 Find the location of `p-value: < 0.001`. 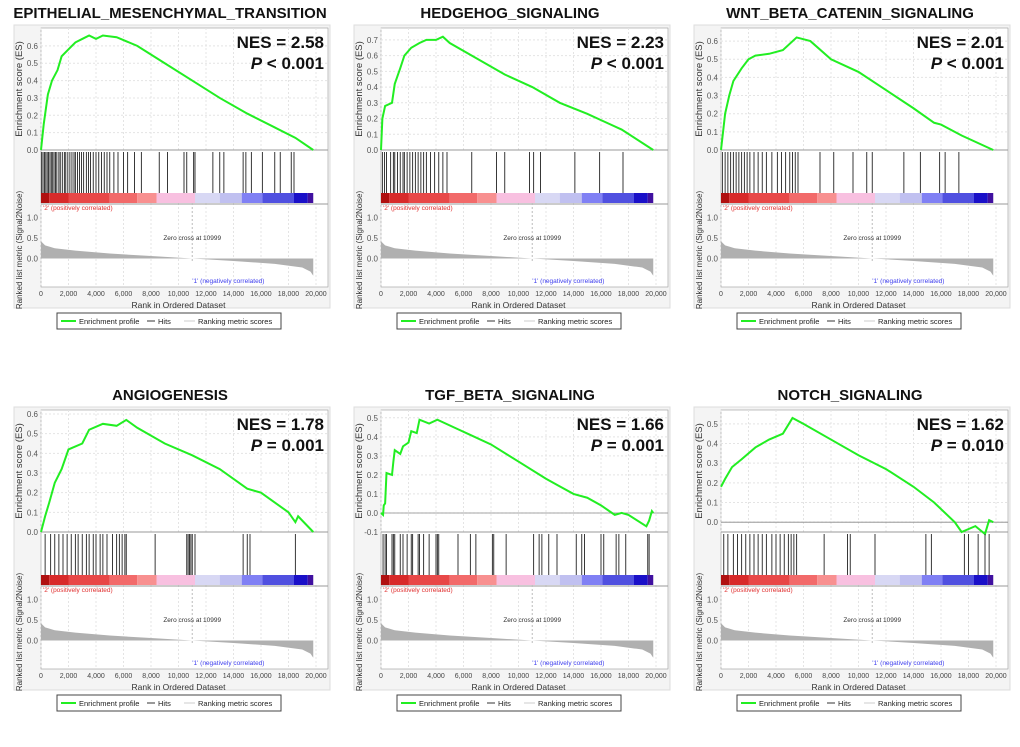

p-value: < 0.001 is located at coordinates (633, 63).